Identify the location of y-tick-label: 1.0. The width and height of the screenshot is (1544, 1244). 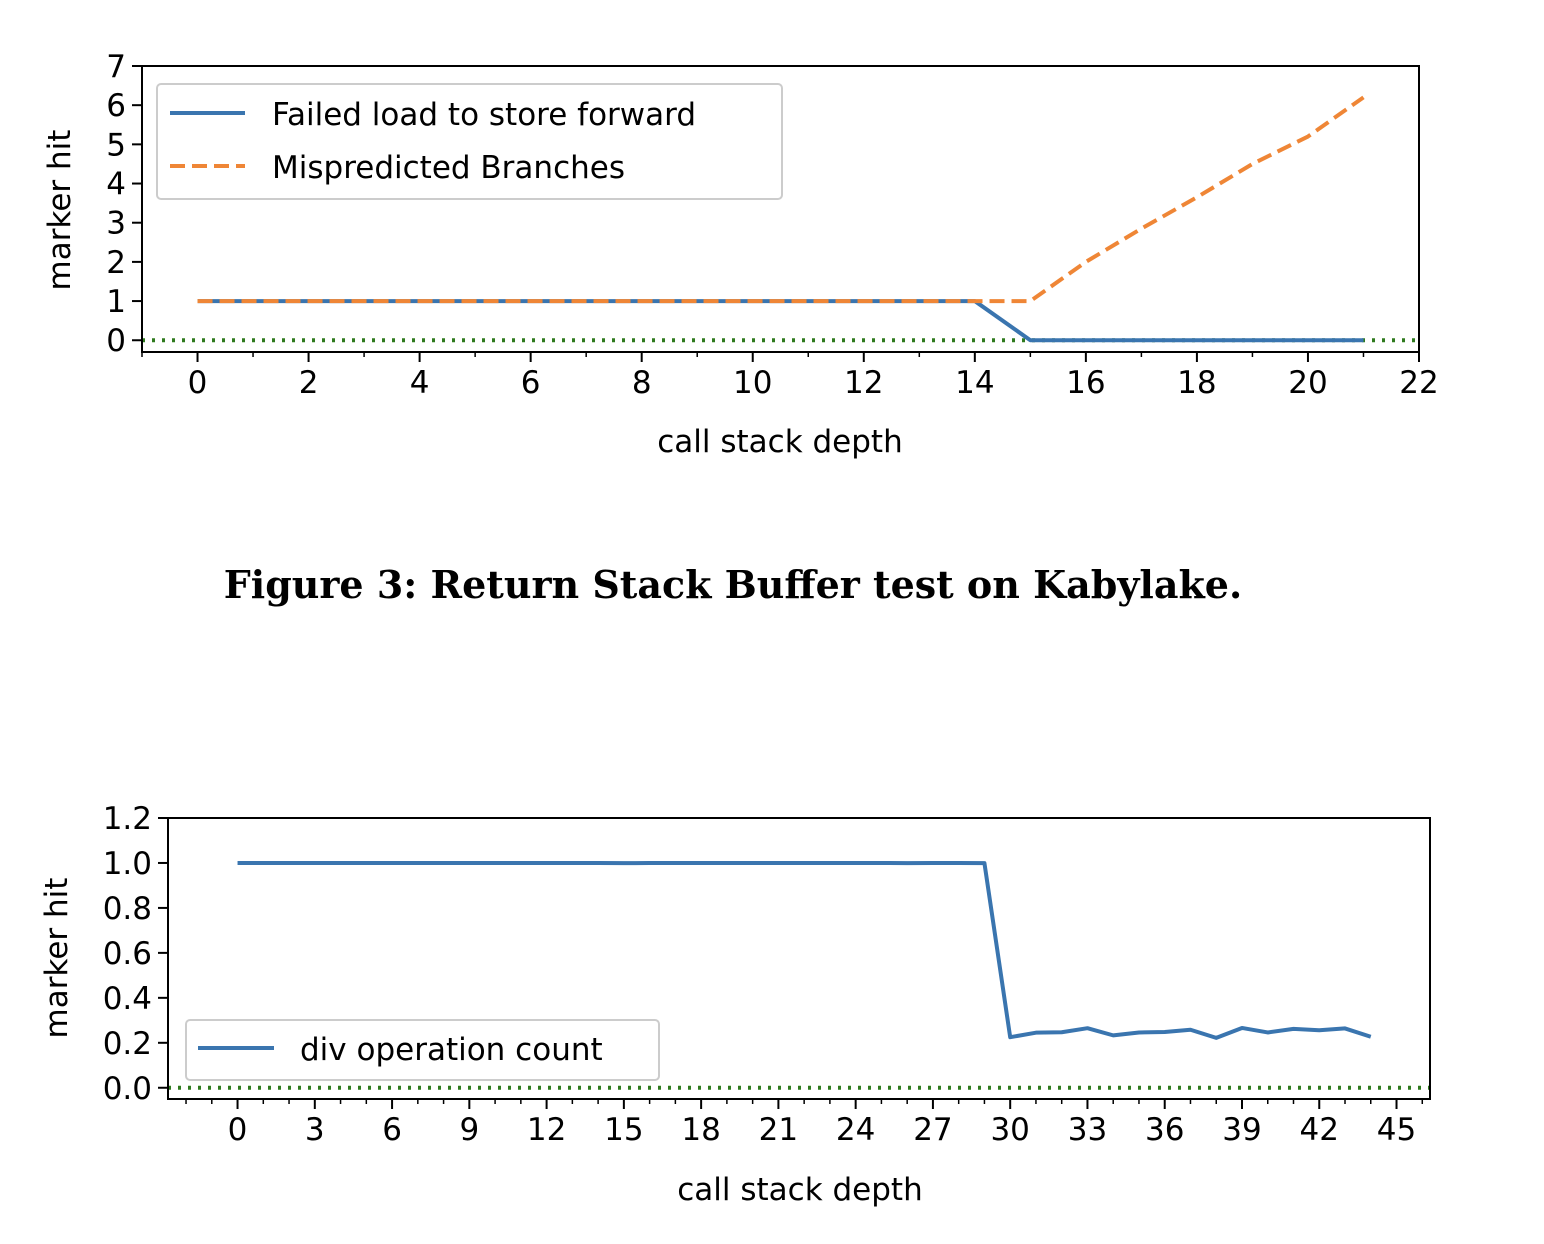
(127, 864).